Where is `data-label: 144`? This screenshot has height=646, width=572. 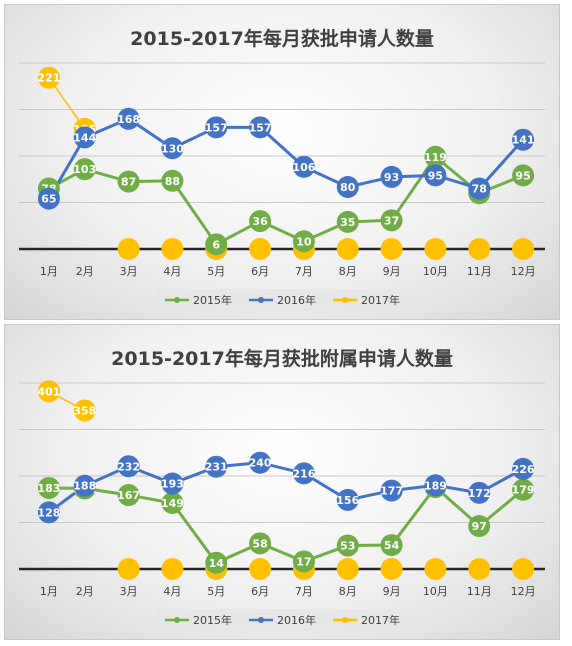
data-label: 144 is located at coordinates (84, 137).